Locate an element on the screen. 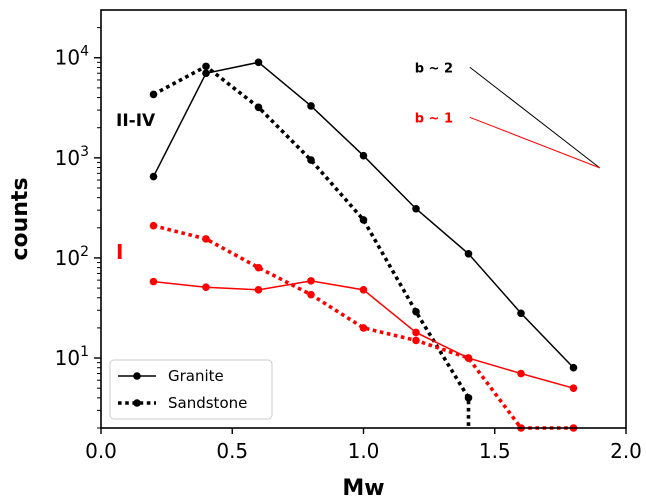  legend-label-sandstone: Sandstone is located at coordinates (207, 403).